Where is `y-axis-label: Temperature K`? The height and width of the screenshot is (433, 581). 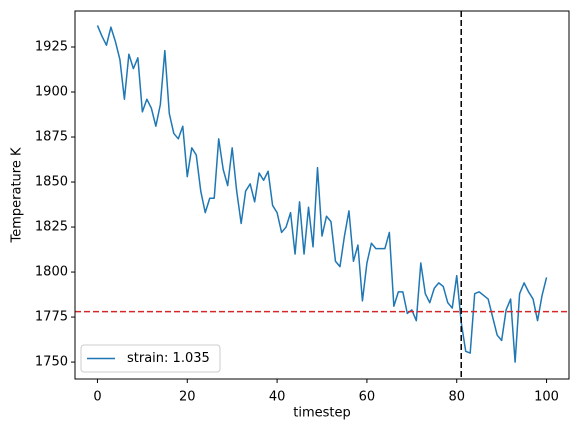 y-axis-label: Temperature K is located at coordinates (17, 195).